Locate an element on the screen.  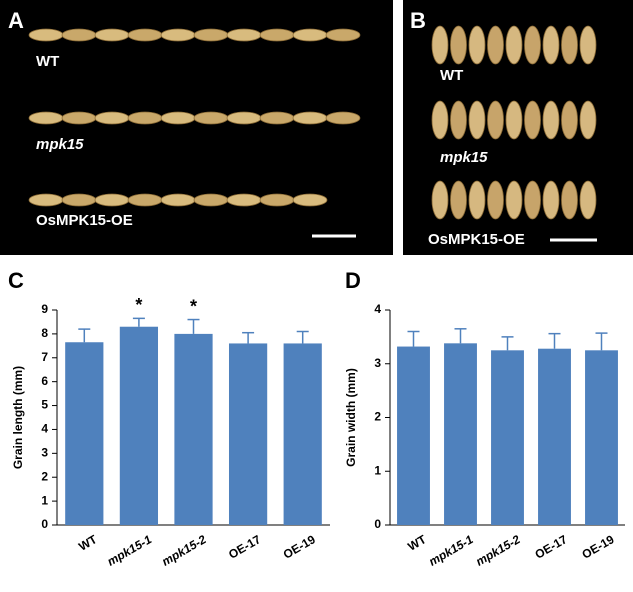
panel-label: B is located at coordinates (418, 20).